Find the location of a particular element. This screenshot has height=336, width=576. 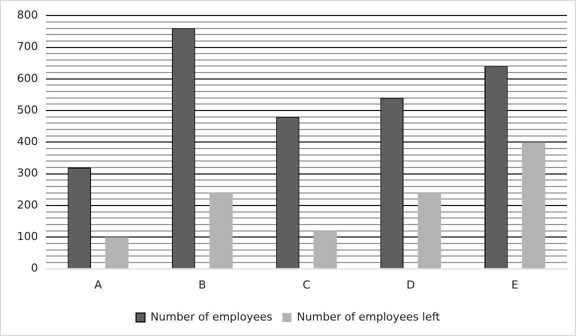

y-tick-label: 400 is located at coordinates (27, 141).